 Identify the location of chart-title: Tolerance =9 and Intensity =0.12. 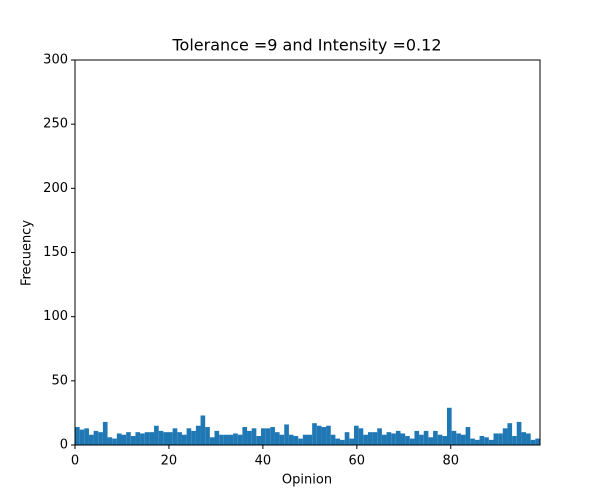
(307, 45).